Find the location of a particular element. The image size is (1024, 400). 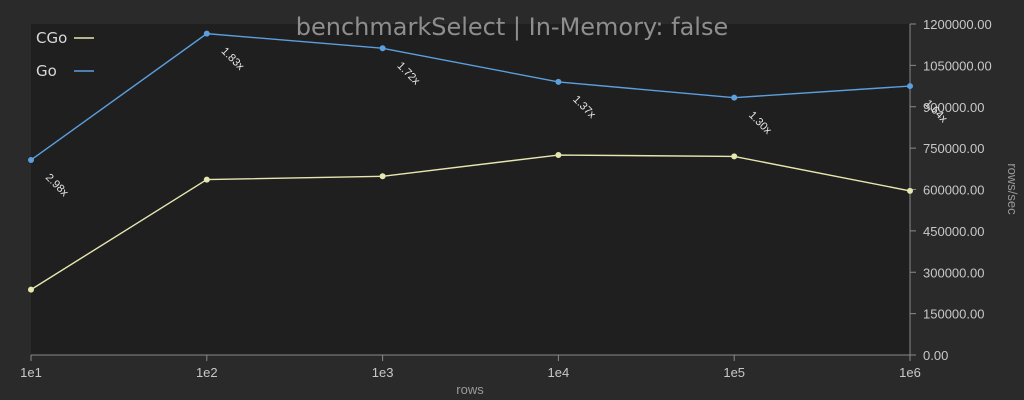

chart-title: benchmarkSelect | In-Memory: false is located at coordinates (512, 27).